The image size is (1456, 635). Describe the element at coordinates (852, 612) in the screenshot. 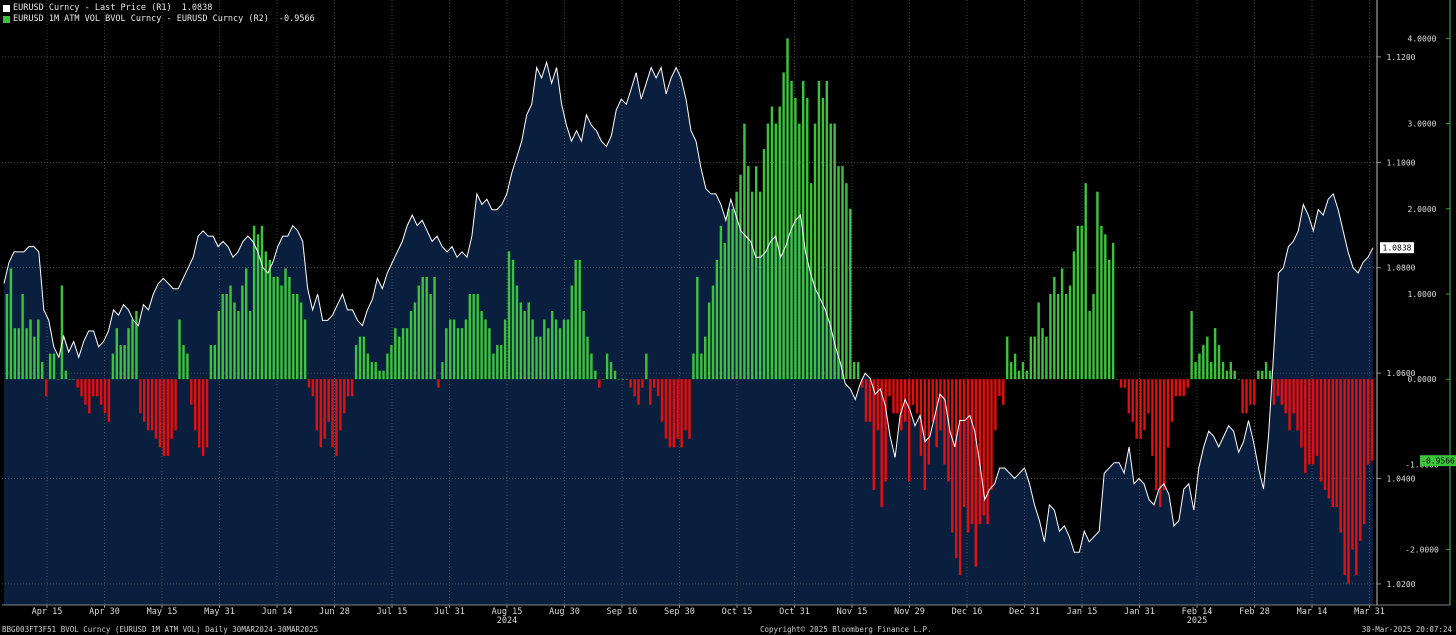

I see `x-tick-label: Nov 15` at that location.